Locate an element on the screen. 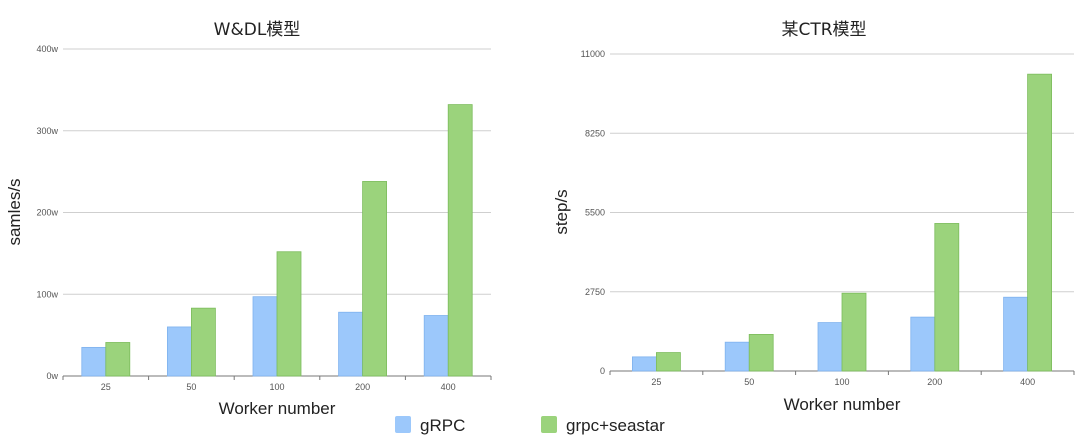 The height and width of the screenshot is (438, 1080). legend: gRPC grpc+seastar is located at coordinates (530, 425).